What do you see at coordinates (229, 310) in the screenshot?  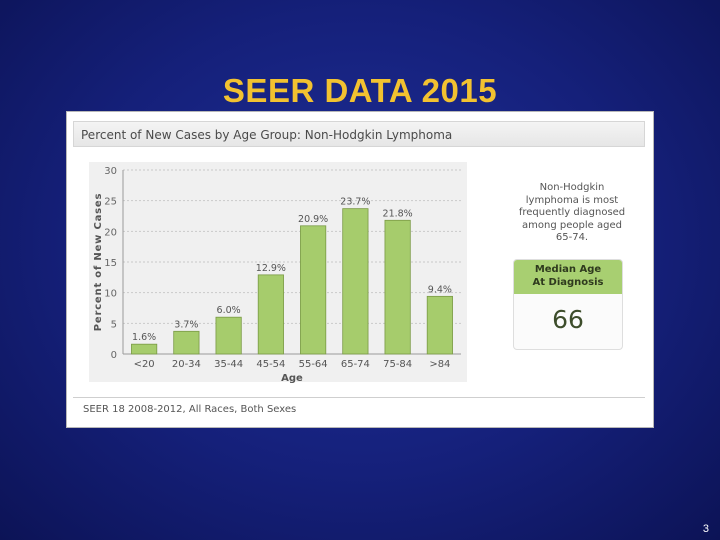 I see `bar-value-label: 6.0%` at bounding box center [229, 310].